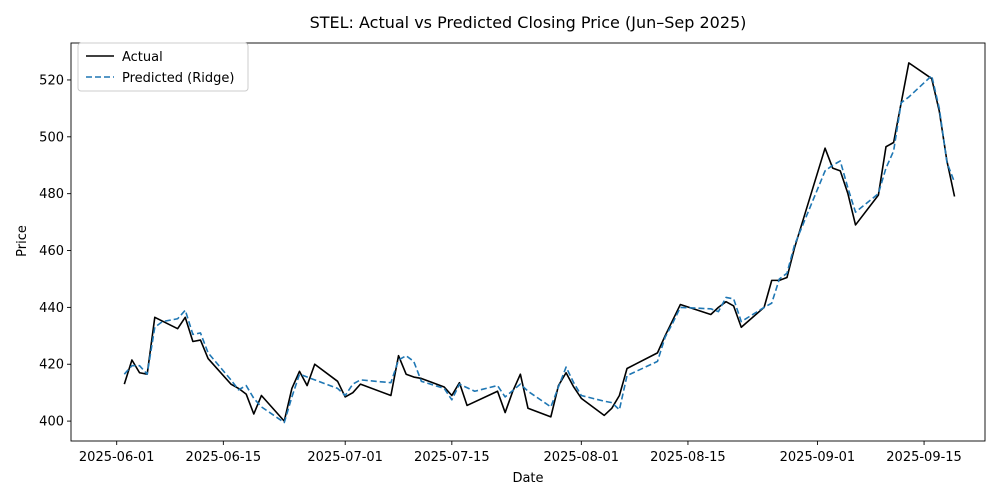 This screenshot has height=500, width=1000. I want to click on x-tick-label: 2025-09-15, so click(924, 457).